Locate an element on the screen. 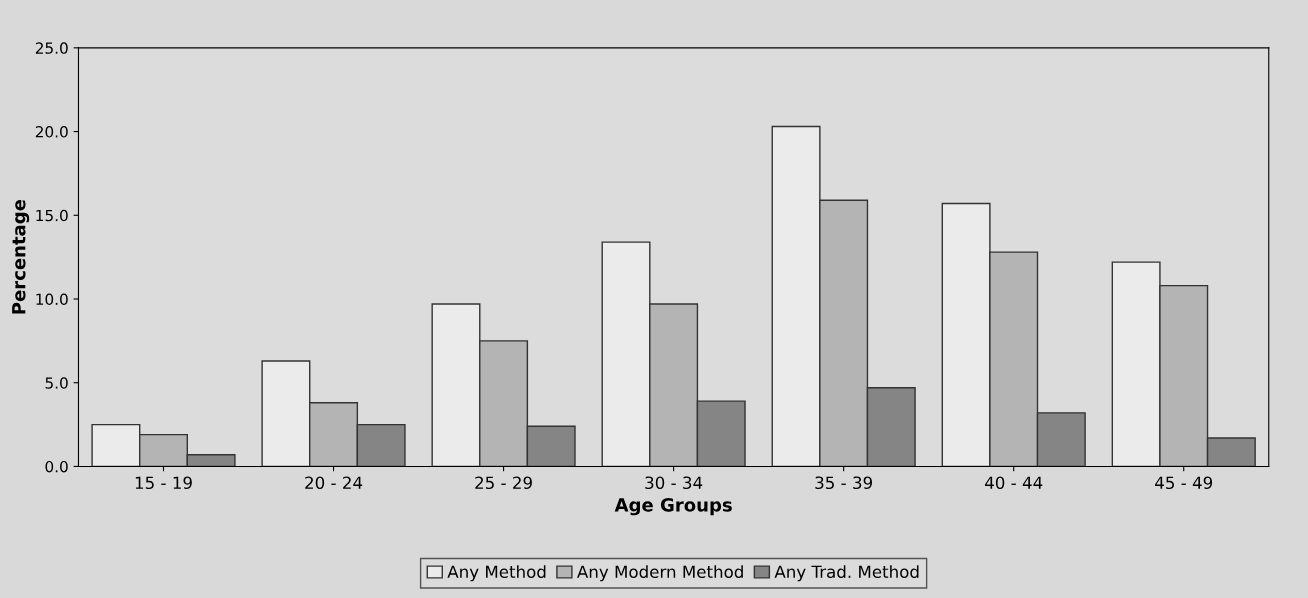 This screenshot has height=598, width=1308. y-tick-label: 0.0 is located at coordinates (56, 466).